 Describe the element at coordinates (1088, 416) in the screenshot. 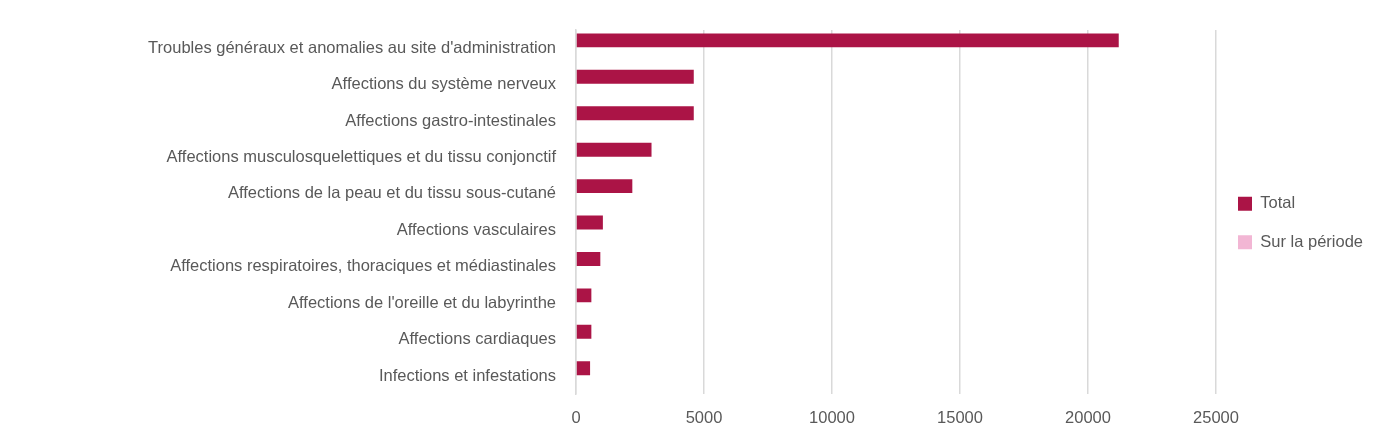

I see `x-tick-label: 20000` at that location.